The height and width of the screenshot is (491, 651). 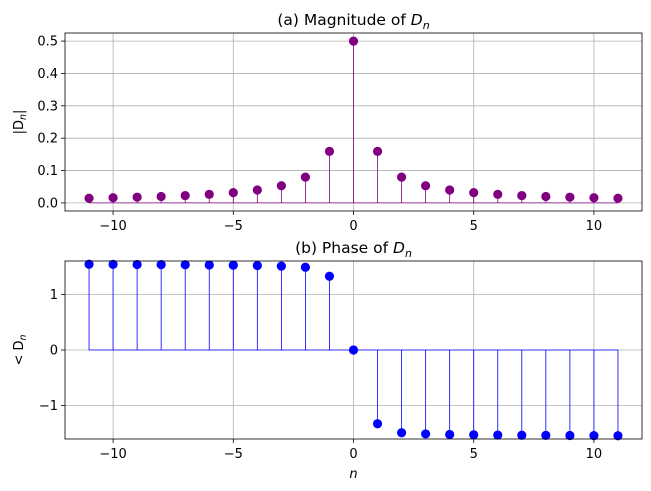 I want to click on magnitude-ylabel-subscript: n, so click(x=23, y=117).